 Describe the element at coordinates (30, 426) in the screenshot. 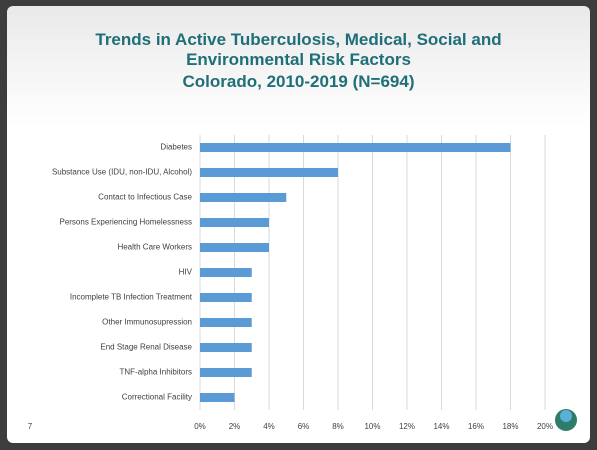

I see `page-number: 7` at that location.